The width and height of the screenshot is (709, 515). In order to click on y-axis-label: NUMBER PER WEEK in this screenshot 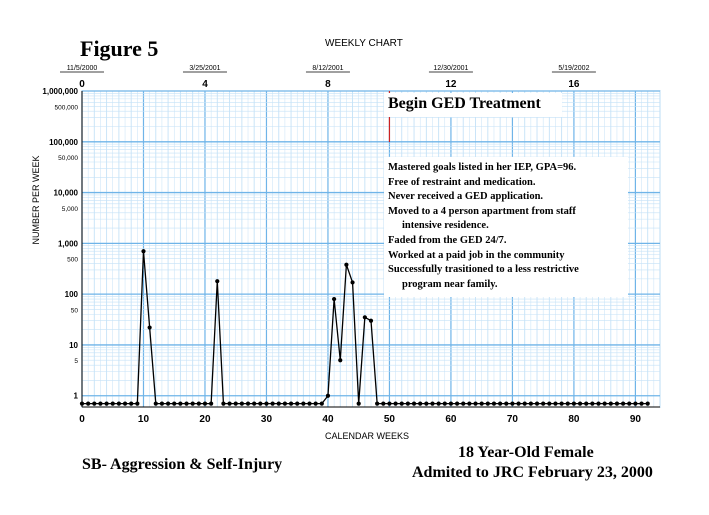, I will do `click(36, 200)`.